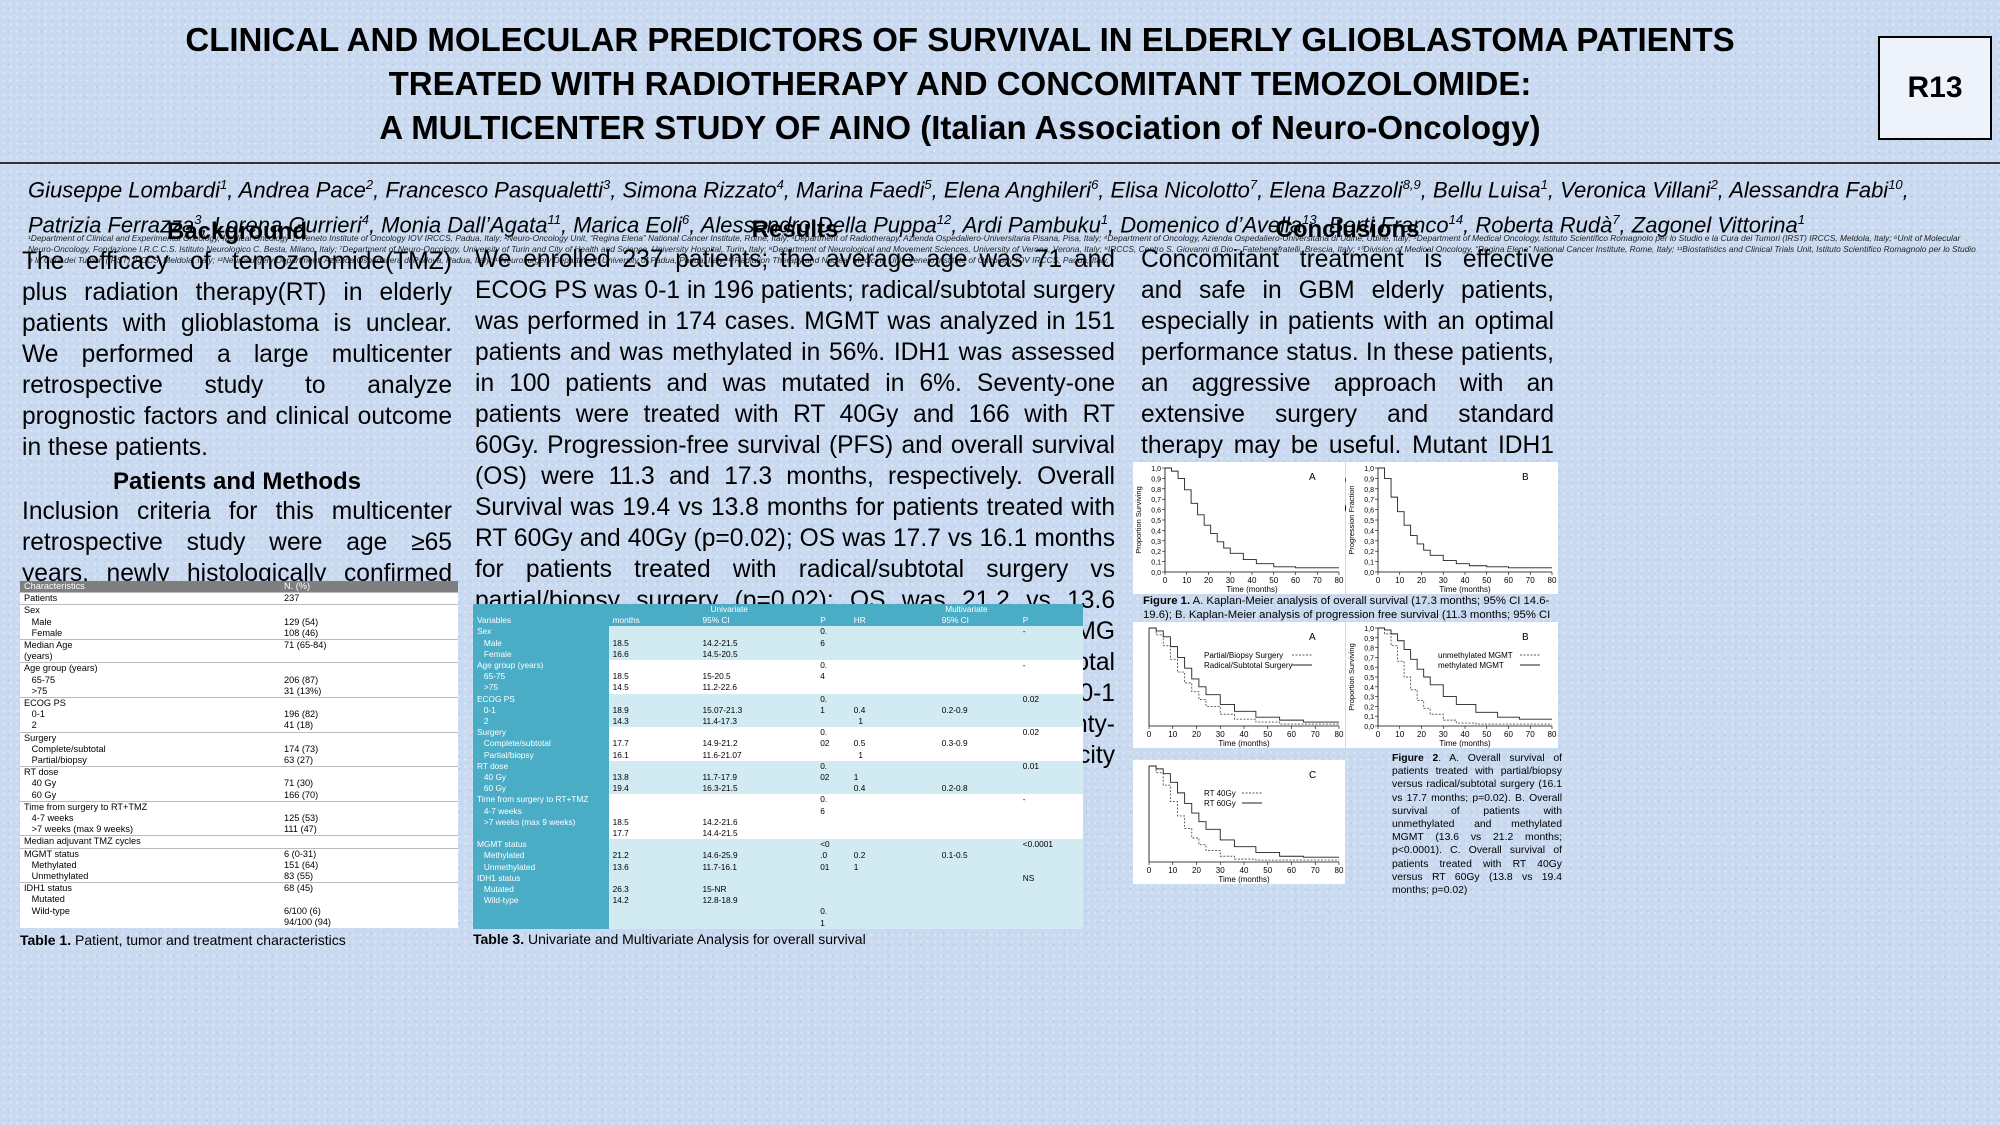 This screenshot has width=2000, height=1125. I want to click on table1-cell: RT dose, so click(41, 772).